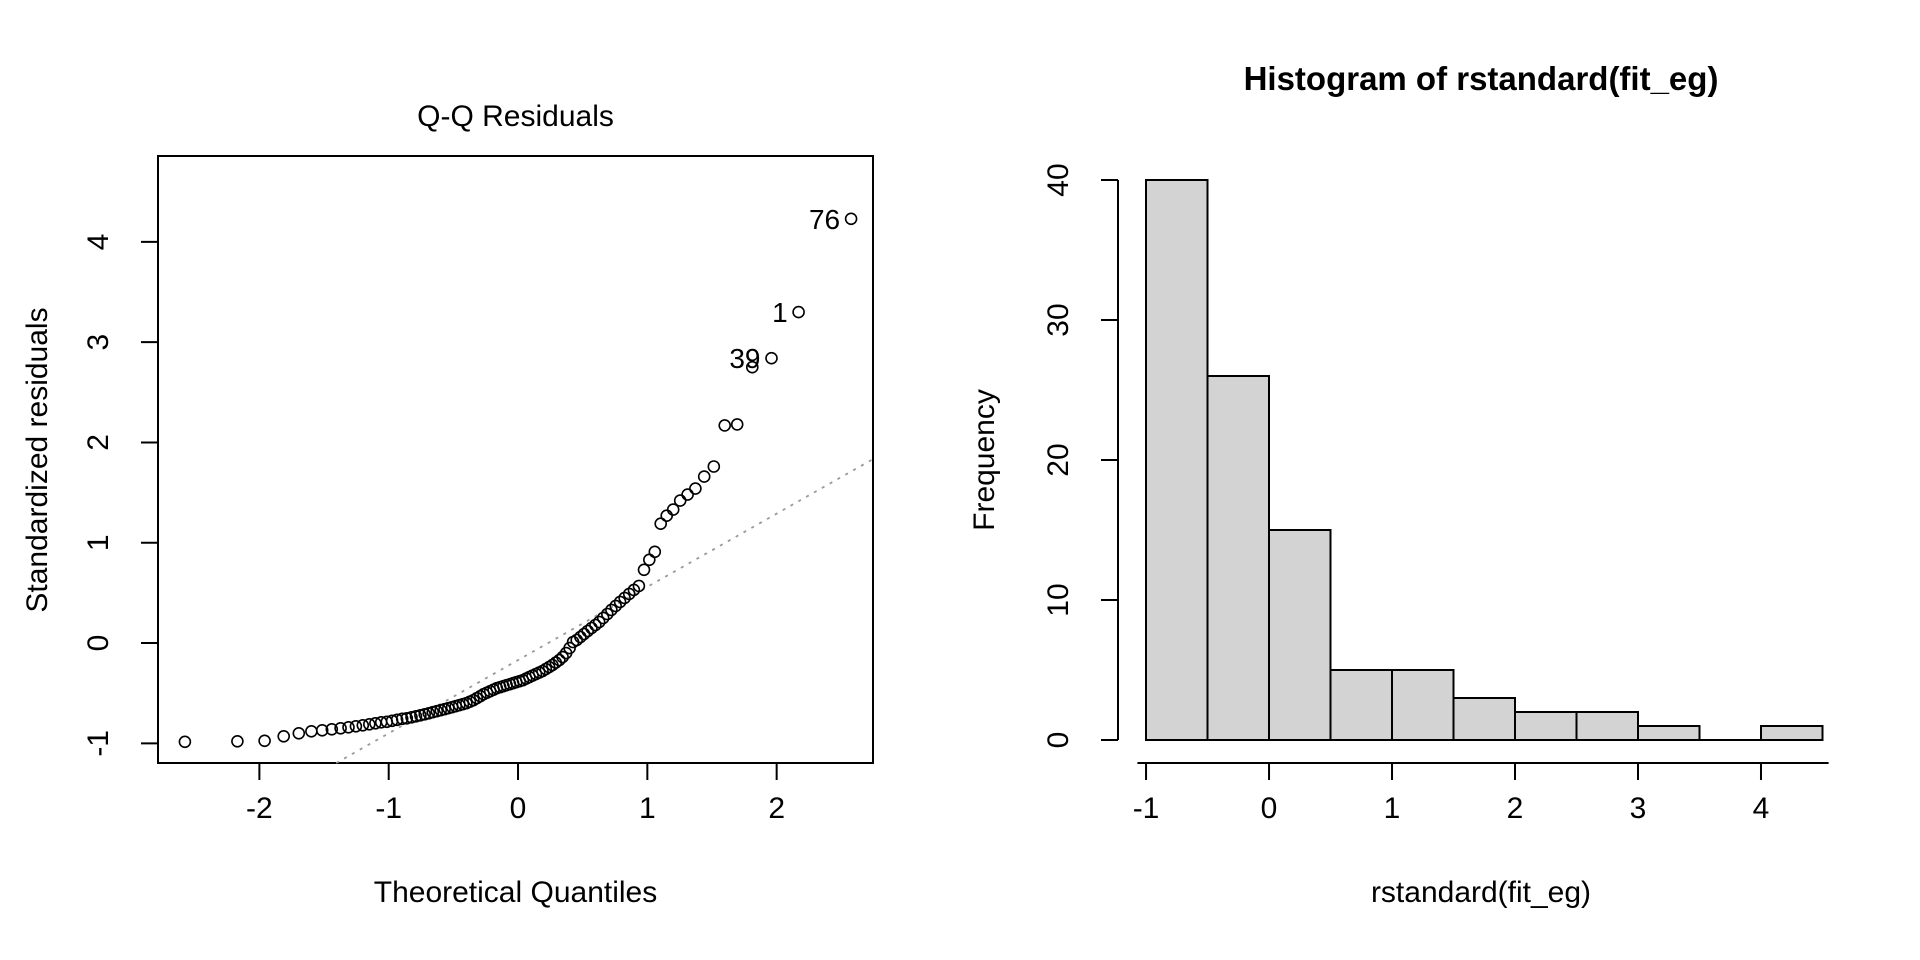 The height and width of the screenshot is (960, 1920). What do you see at coordinates (98, 743) in the screenshot?
I see `qq-y-tick-label: -1` at bounding box center [98, 743].